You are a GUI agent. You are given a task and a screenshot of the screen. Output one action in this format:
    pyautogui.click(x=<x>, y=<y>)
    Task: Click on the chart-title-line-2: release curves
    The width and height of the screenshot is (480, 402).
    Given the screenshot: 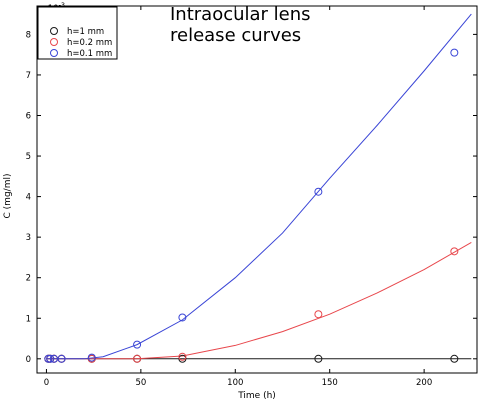 What is the action you would take?
    pyautogui.click(x=235, y=35)
    